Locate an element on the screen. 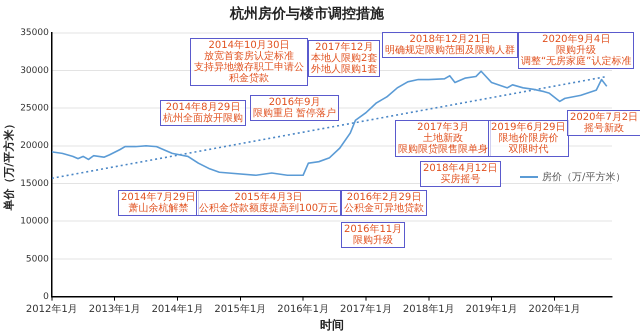 Image resolution: width=640 pixels, height=333 pixels. x-tick-label: 2015年1月 is located at coordinates (240, 309).